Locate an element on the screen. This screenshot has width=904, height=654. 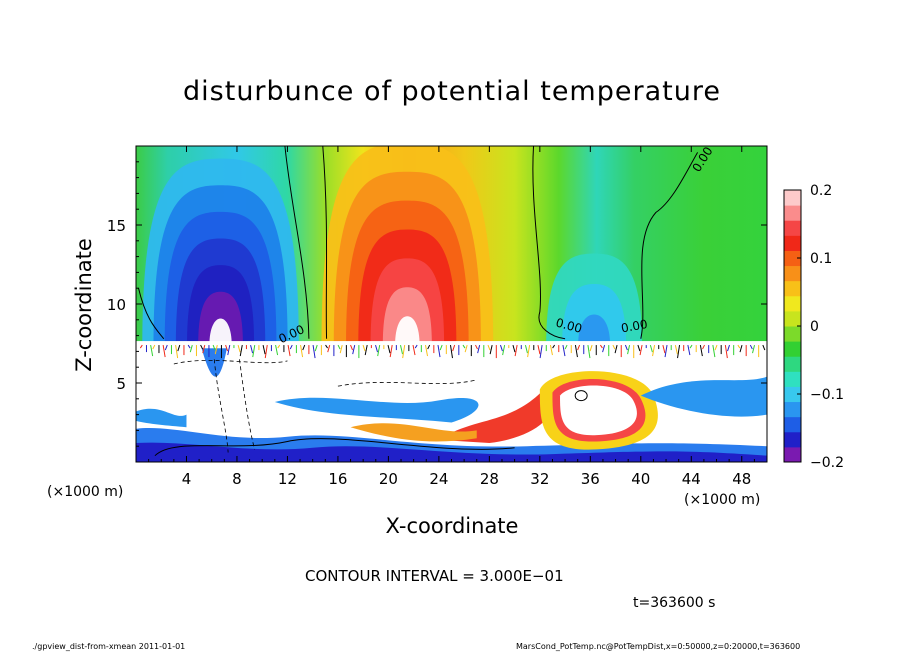
x-unit-label-right: (×1000 m) is located at coordinates (722, 500).